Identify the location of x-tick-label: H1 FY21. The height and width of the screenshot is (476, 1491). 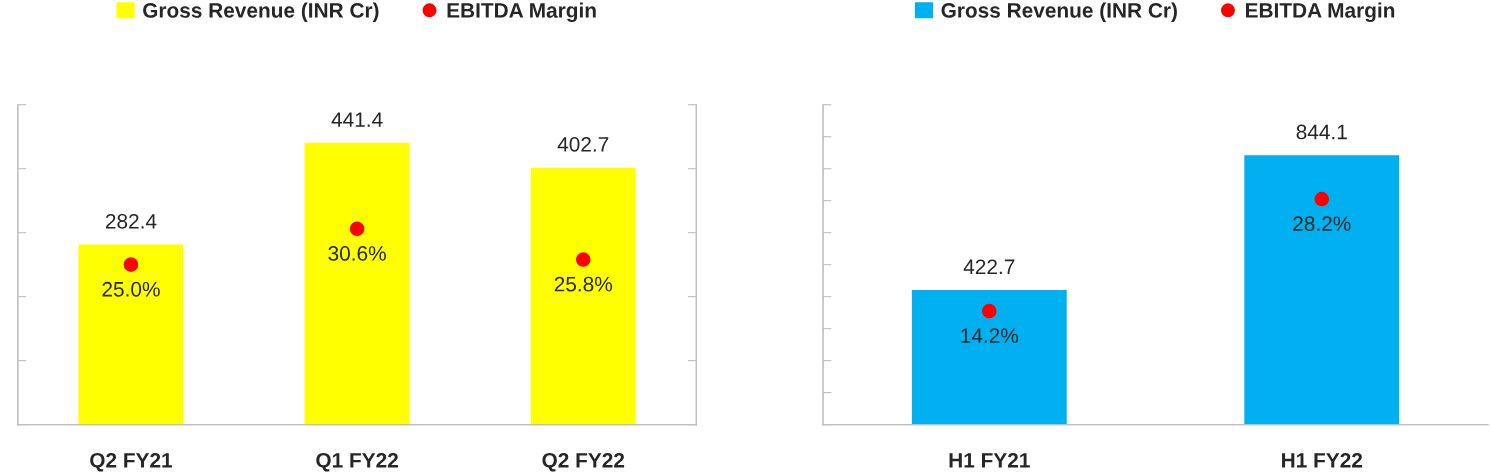
(989, 460).